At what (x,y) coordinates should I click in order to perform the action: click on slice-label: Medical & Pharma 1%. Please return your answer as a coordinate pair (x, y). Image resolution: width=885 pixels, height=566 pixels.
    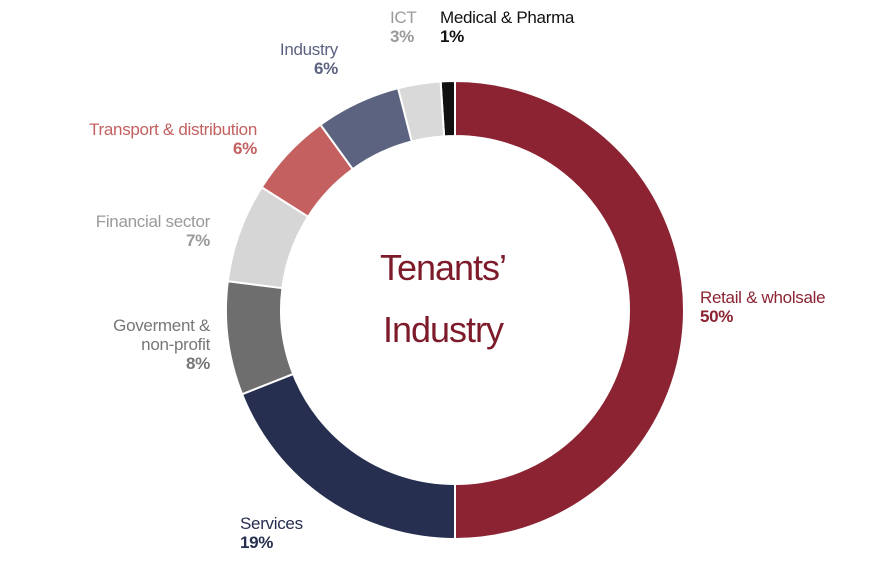
    Looking at the image, I should click on (507, 27).